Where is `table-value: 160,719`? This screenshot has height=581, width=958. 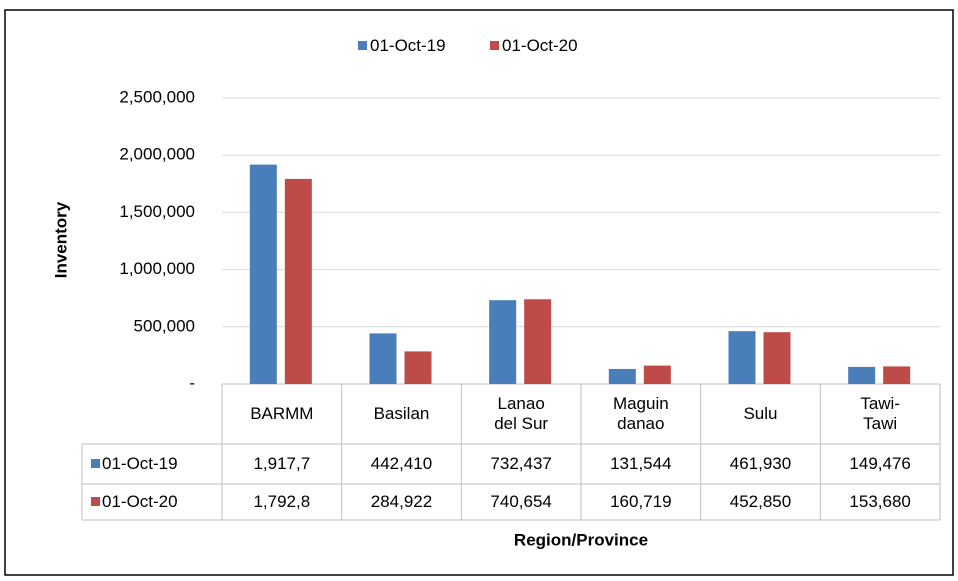
table-value: 160,719 is located at coordinates (641, 501).